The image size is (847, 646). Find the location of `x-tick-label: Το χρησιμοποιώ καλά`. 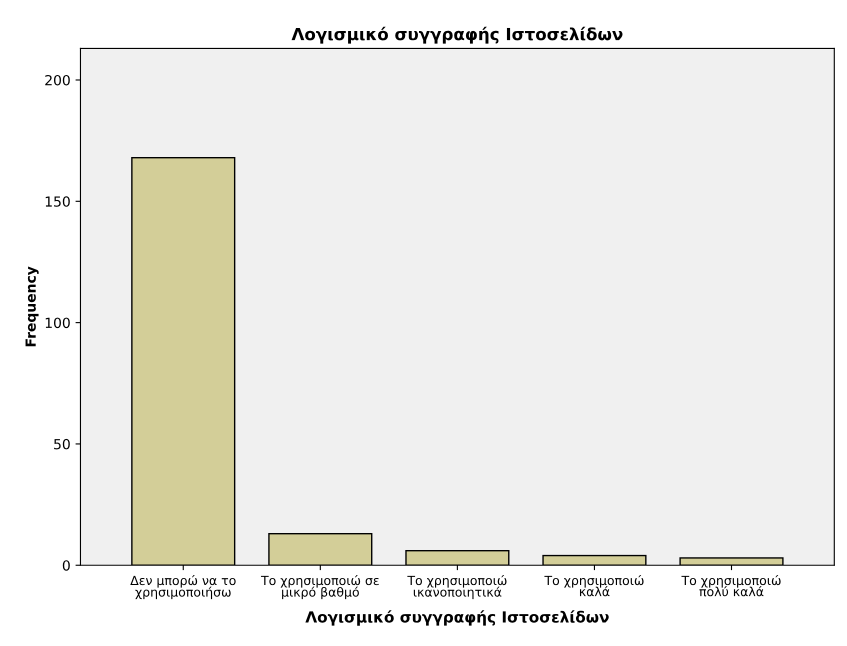

x-tick-label: Το χρησιμοποιώ καλά is located at coordinates (594, 585).